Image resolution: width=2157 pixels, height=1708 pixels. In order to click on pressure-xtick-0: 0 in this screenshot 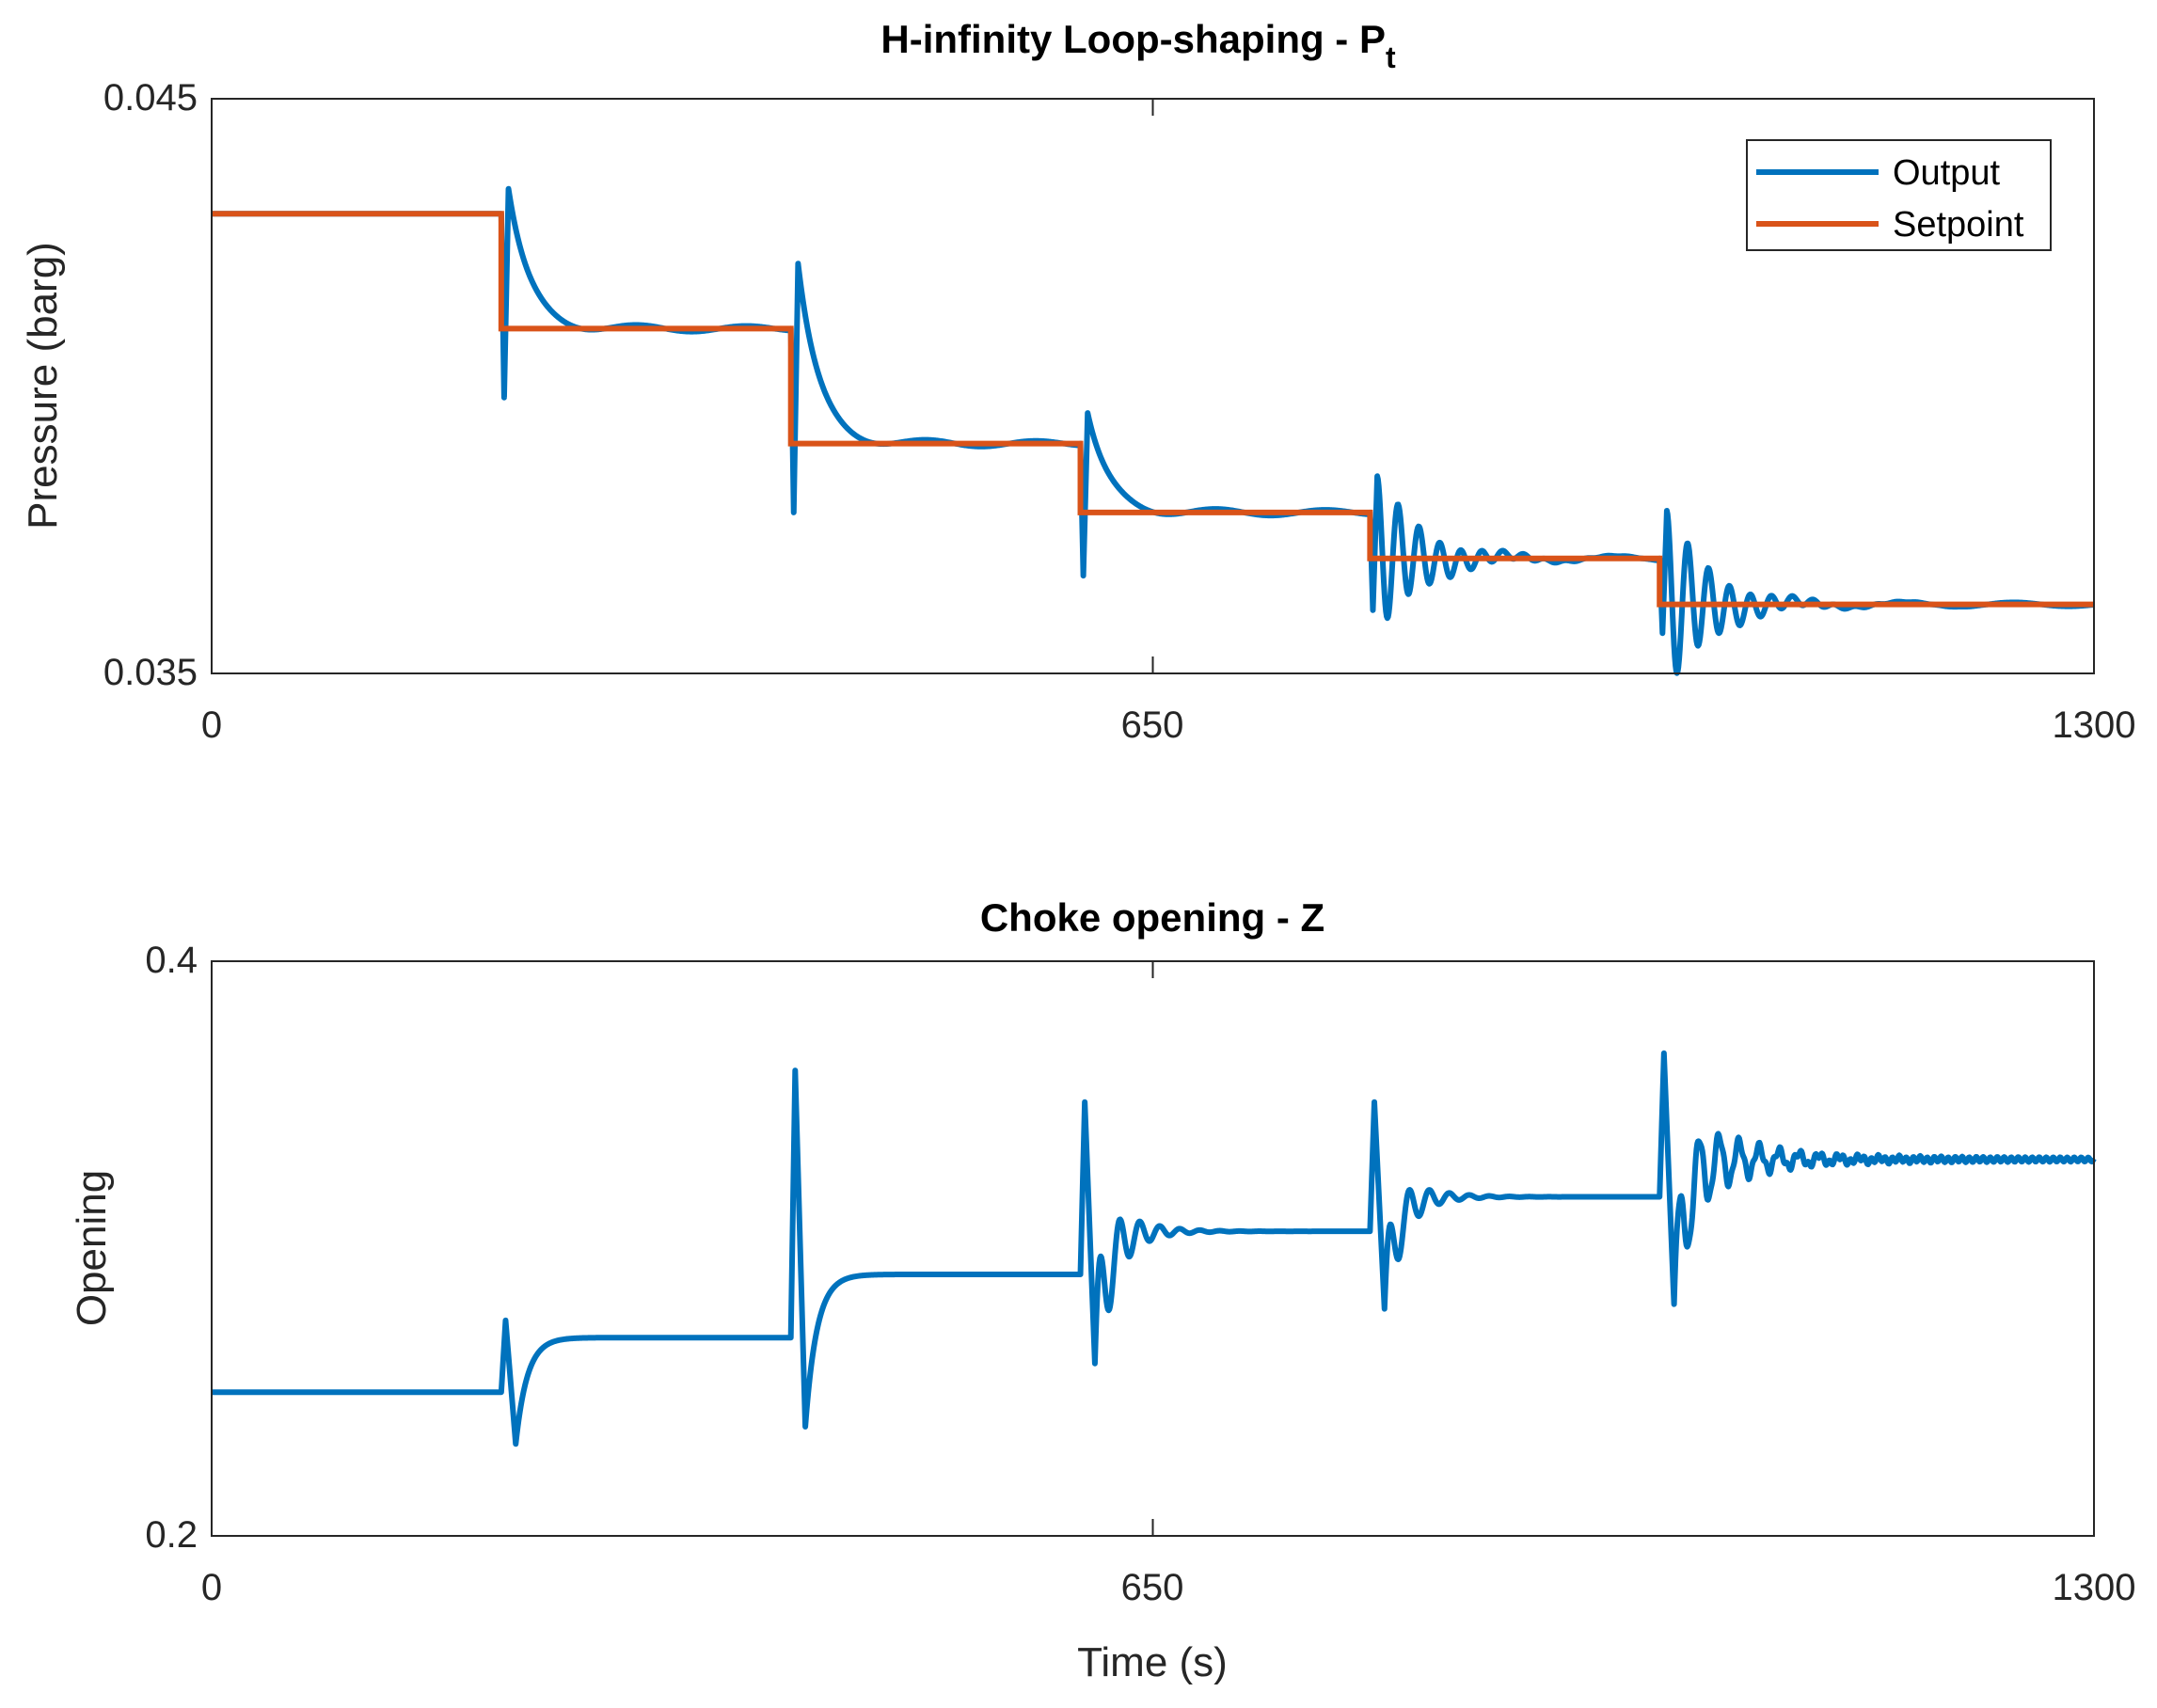, I will do `click(211, 725)`.